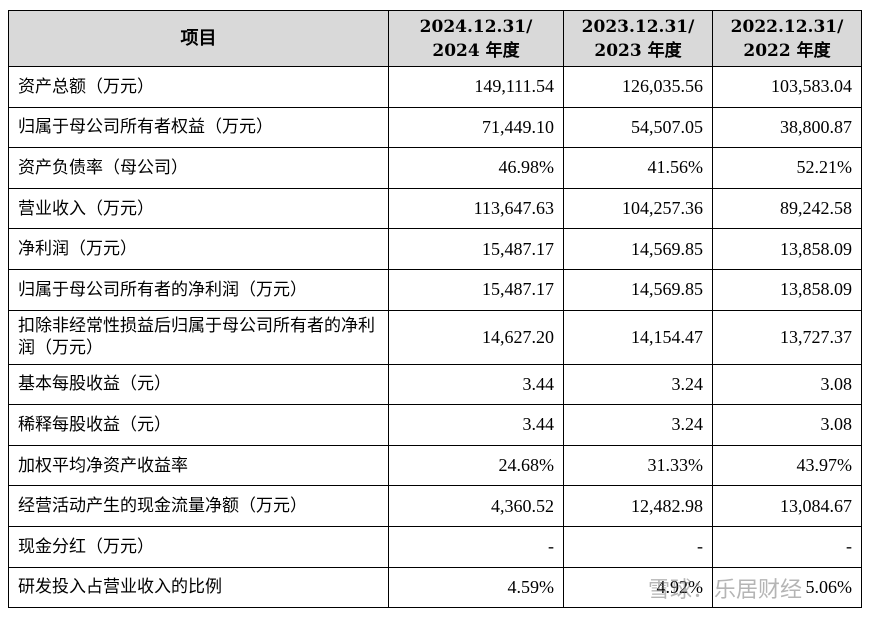 The width and height of the screenshot is (874, 617). I want to click on table-row: 稀释每股收益（元） 3.44 3.24 3.08, so click(435, 425).